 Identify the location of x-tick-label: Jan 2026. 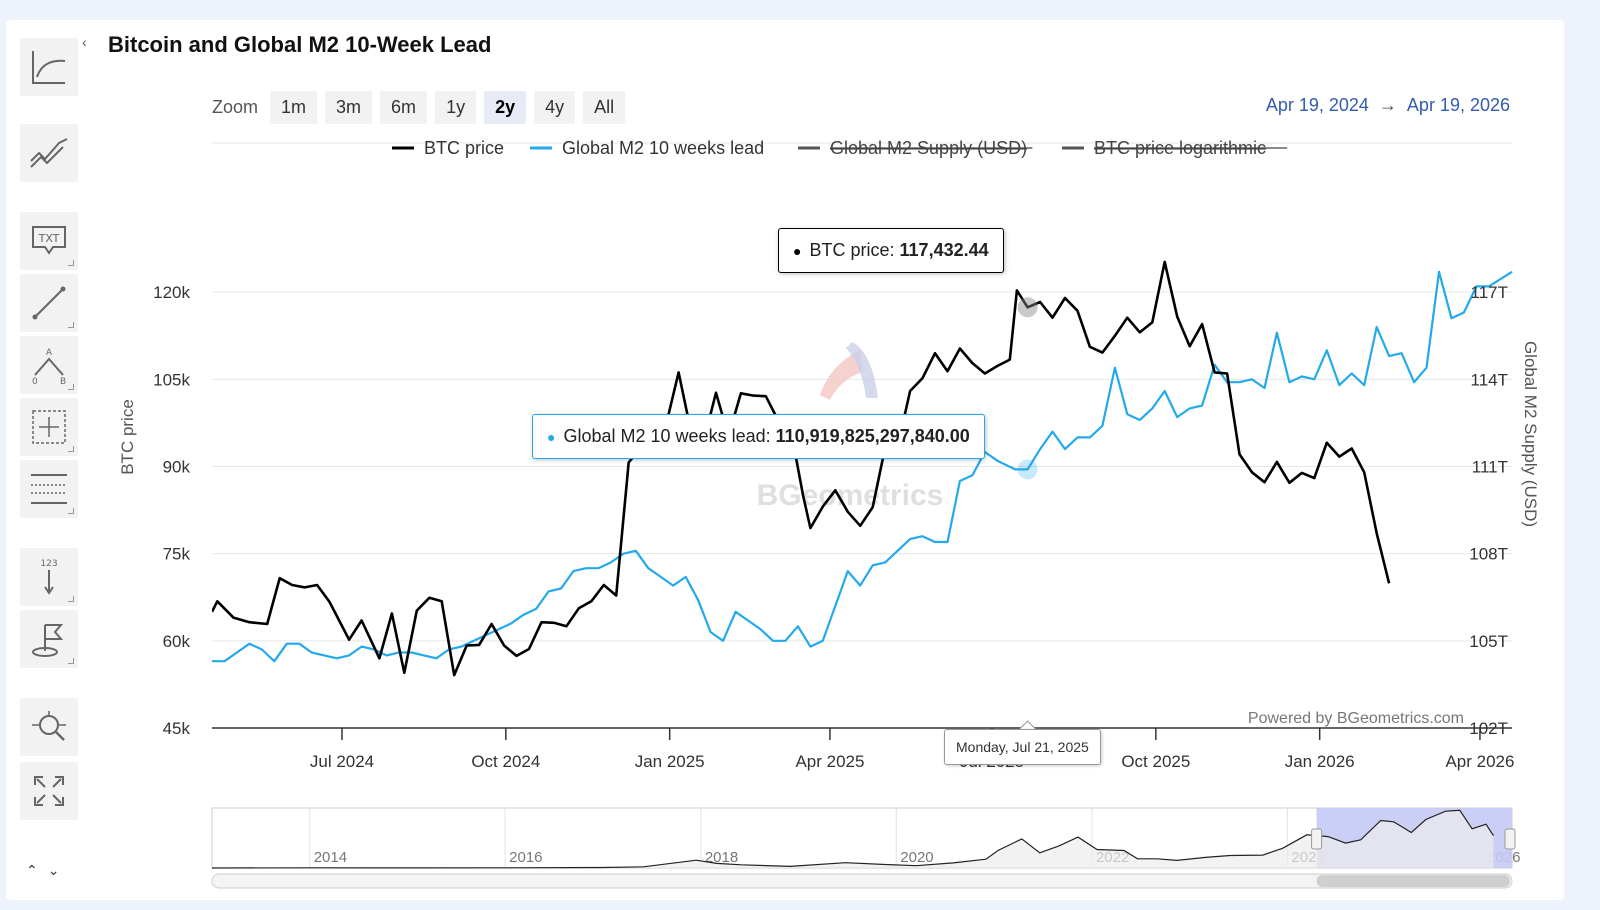
(1320, 761).